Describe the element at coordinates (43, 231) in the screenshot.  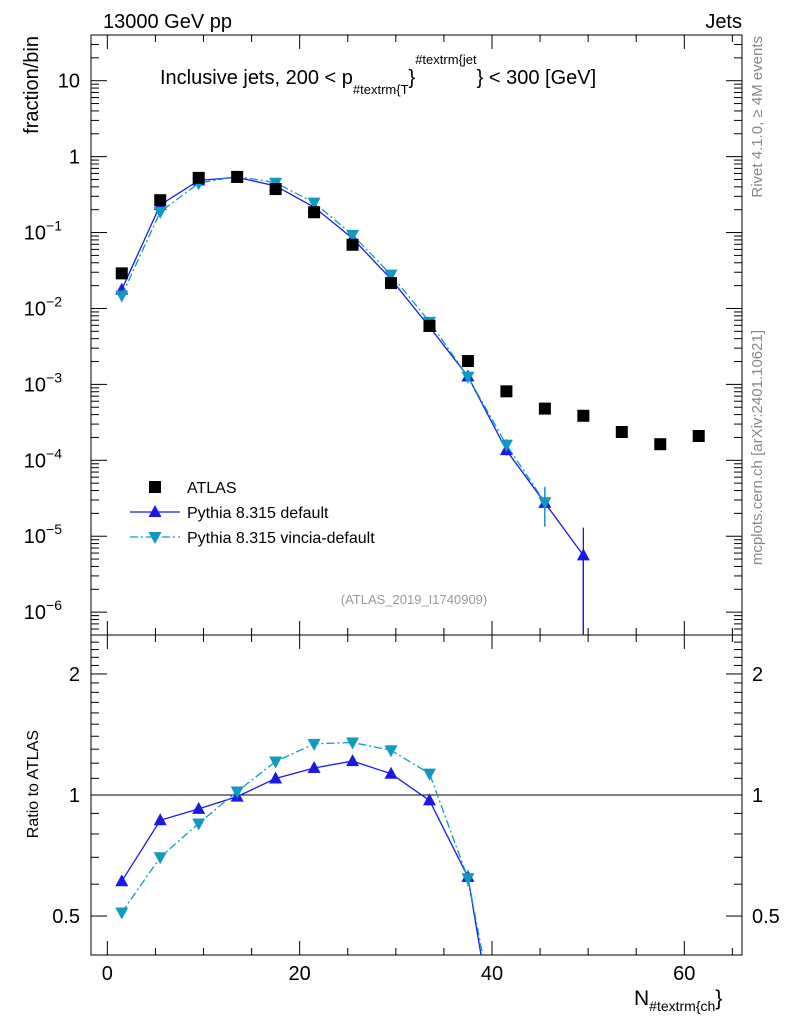
I see `y-tick-label: 10⁻¹` at that location.